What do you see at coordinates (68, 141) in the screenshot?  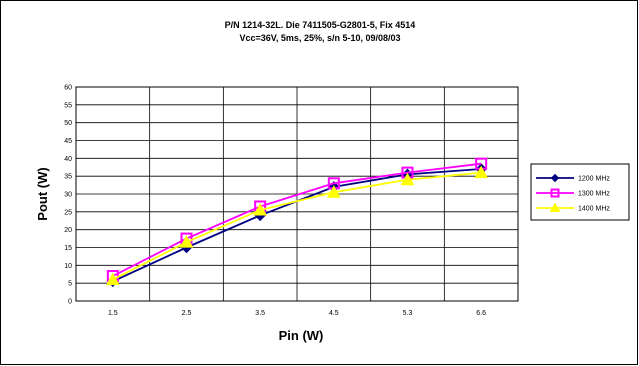 I see `y-tick-label: 45` at bounding box center [68, 141].